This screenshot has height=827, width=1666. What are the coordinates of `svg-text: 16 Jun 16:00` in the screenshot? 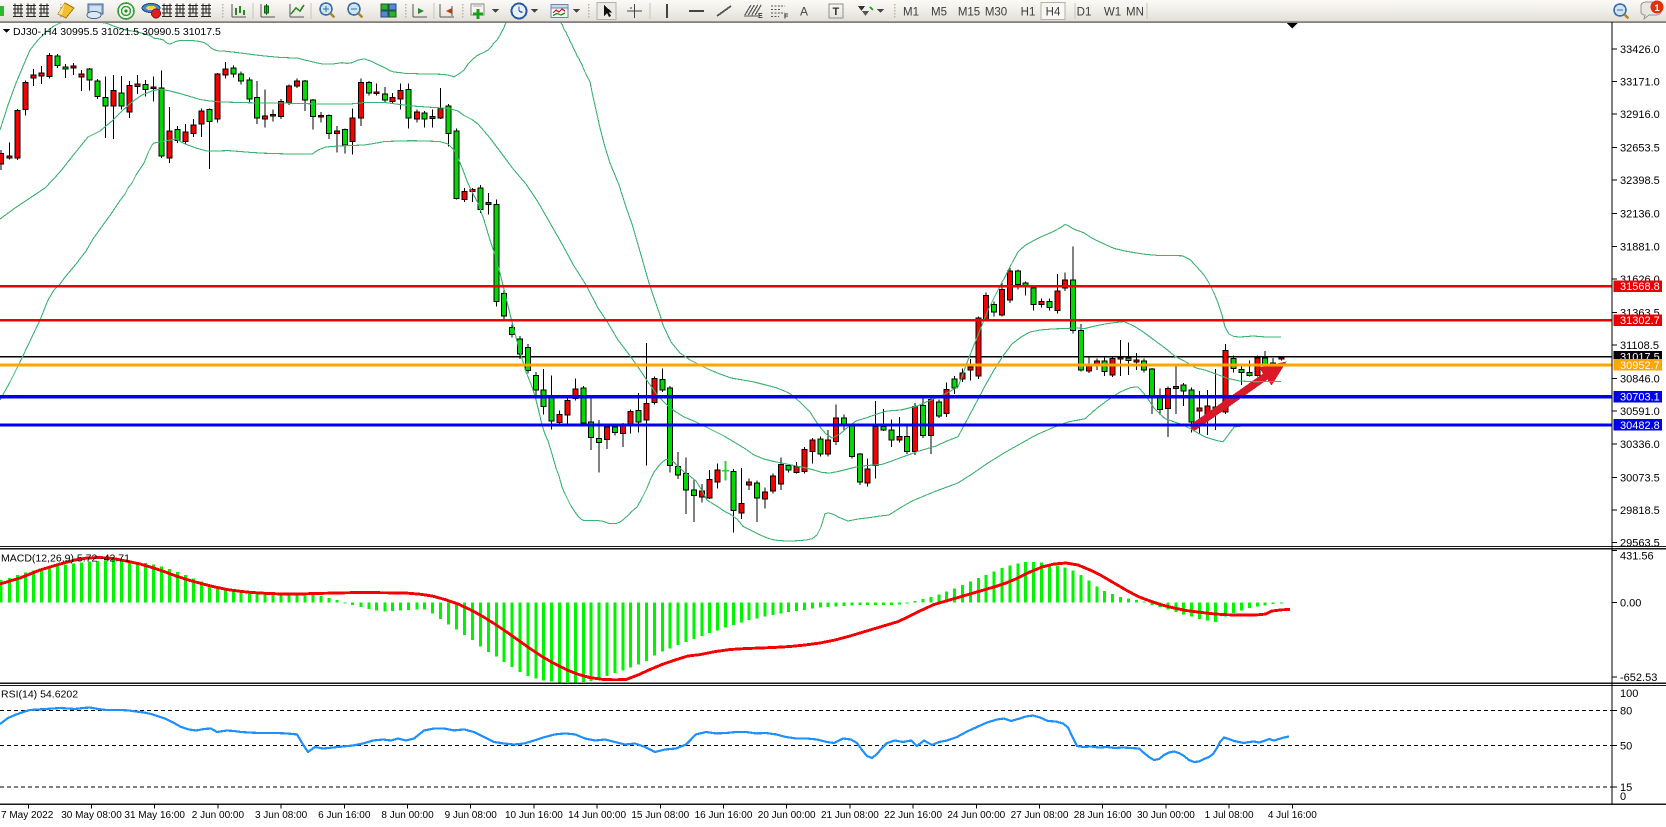 It's located at (724, 815).